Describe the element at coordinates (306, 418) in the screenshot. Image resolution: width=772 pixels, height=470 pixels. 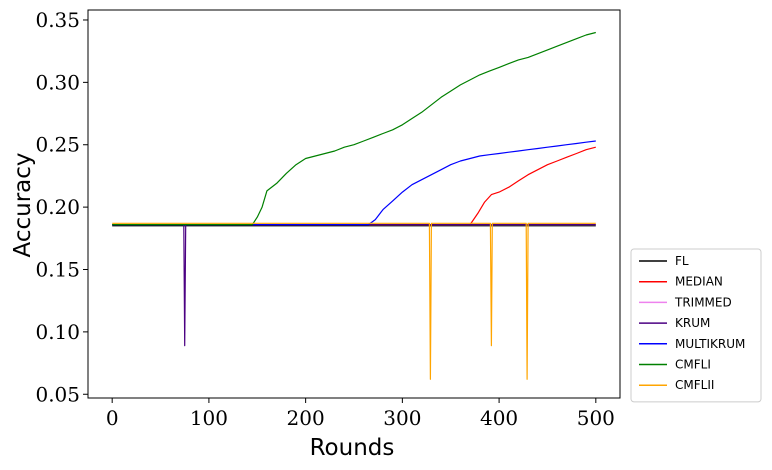
I see `x-tick-label: 200` at that location.